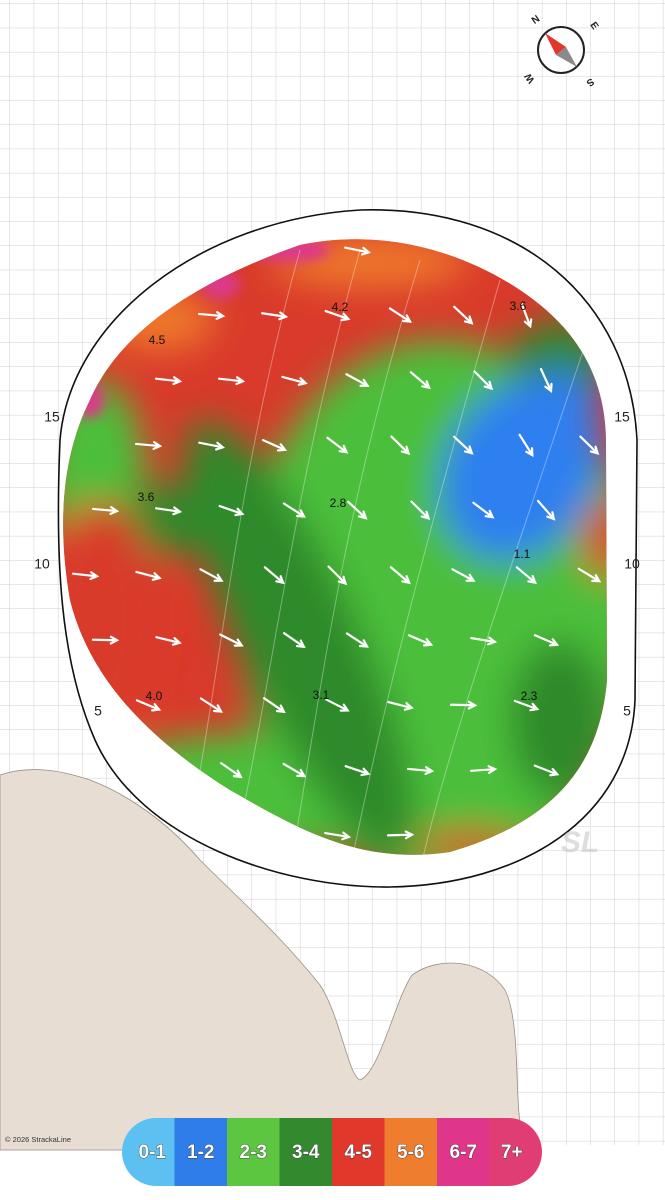  What do you see at coordinates (321, 695) in the screenshot?
I see `slope-label: 3.1` at bounding box center [321, 695].